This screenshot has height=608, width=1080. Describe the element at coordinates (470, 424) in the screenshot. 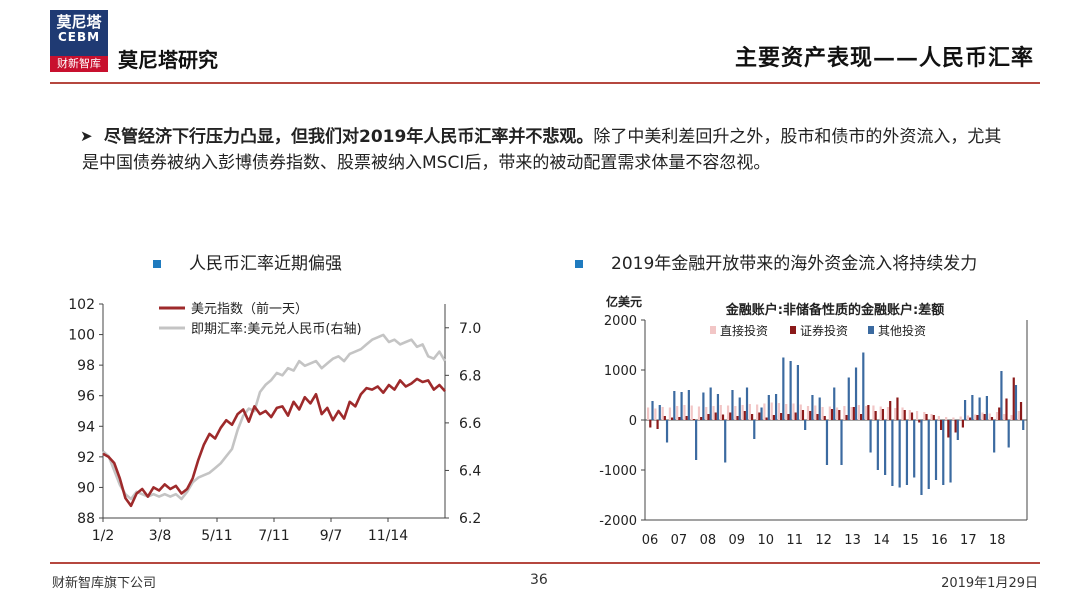

I see `y-right-tick-label: 6.6` at that location.